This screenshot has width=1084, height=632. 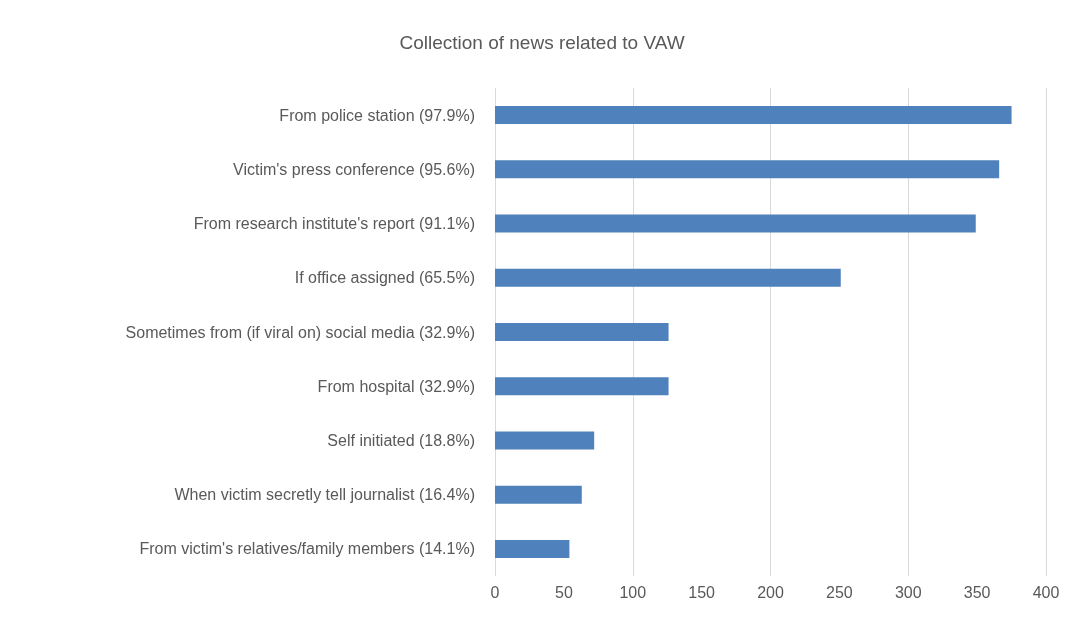 I want to click on x-tick-label: 350, so click(x=977, y=592).